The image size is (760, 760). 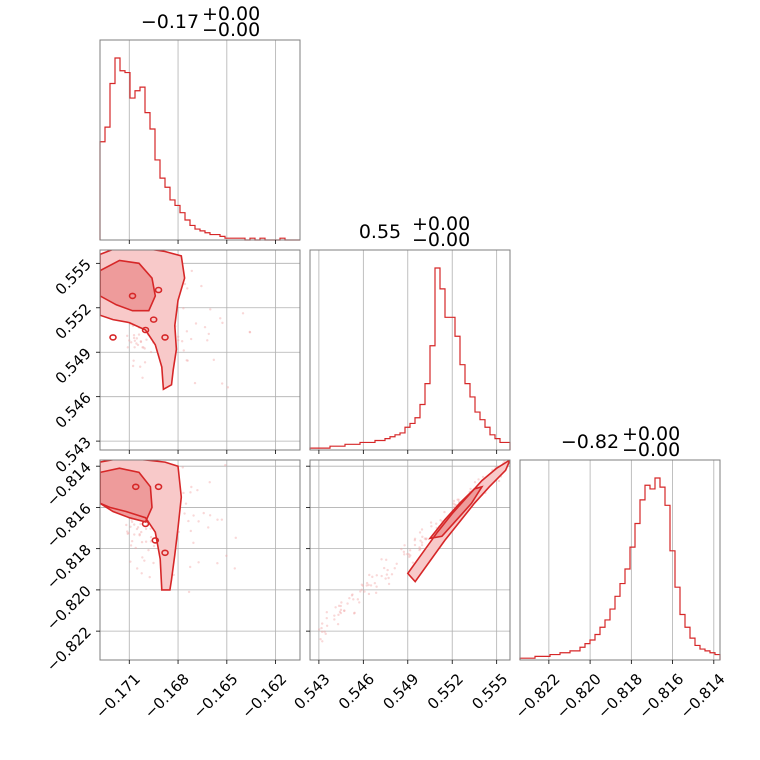 What do you see at coordinates (69, 567) in the screenshot?
I see `y-tick-label: −0.818` at bounding box center [69, 567].